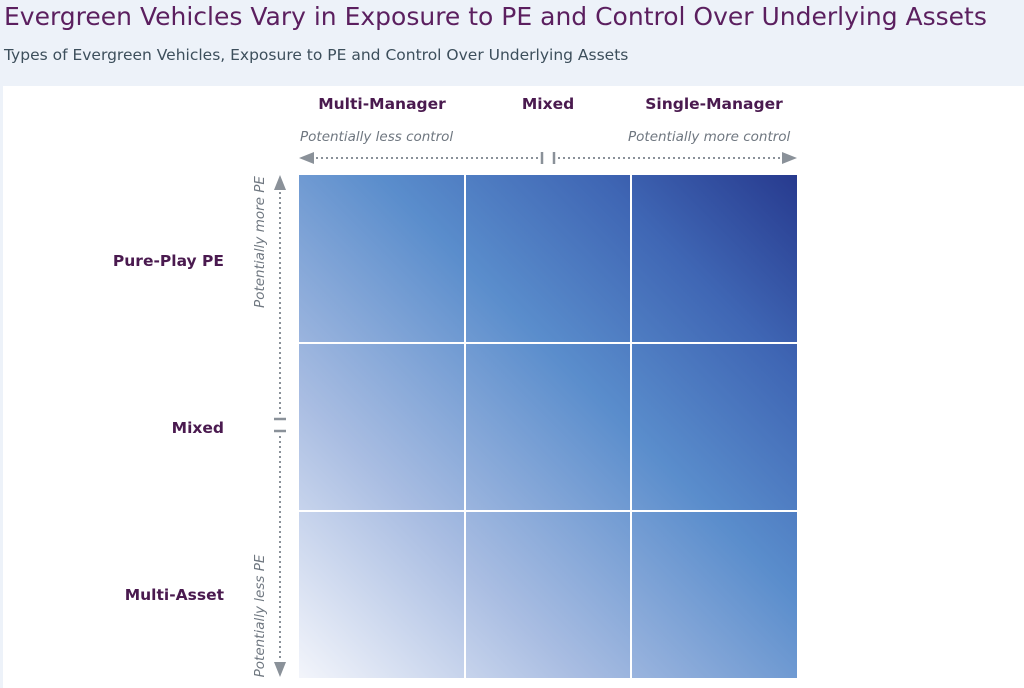 The height and width of the screenshot is (688, 1024). Describe the element at coordinates (548, 104) in the screenshot. I see `column-header-mixed: Mixed` at that location.